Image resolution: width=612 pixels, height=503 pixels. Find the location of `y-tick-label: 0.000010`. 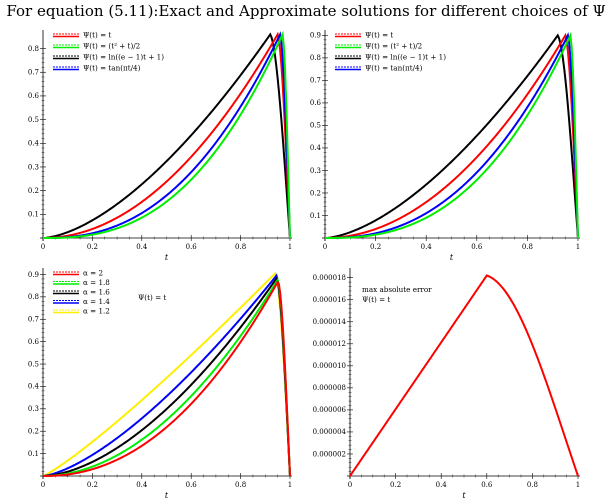

y-tick-label: 0.000010 is located at coordinates (329, 366).